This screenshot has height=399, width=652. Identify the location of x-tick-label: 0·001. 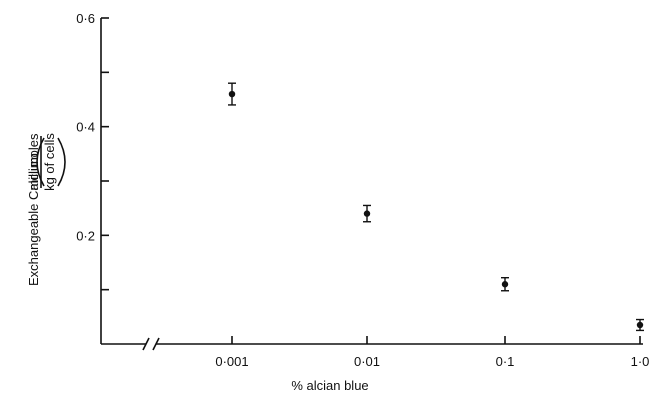
(231, 361).